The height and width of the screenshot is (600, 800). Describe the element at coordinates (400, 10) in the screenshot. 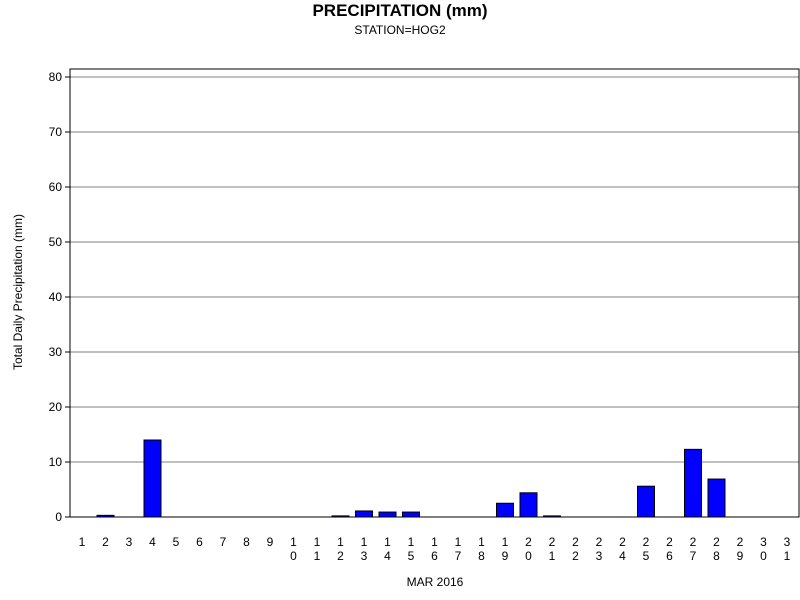

I see `chart-title: PRECIPITATION (mm)` at that location.